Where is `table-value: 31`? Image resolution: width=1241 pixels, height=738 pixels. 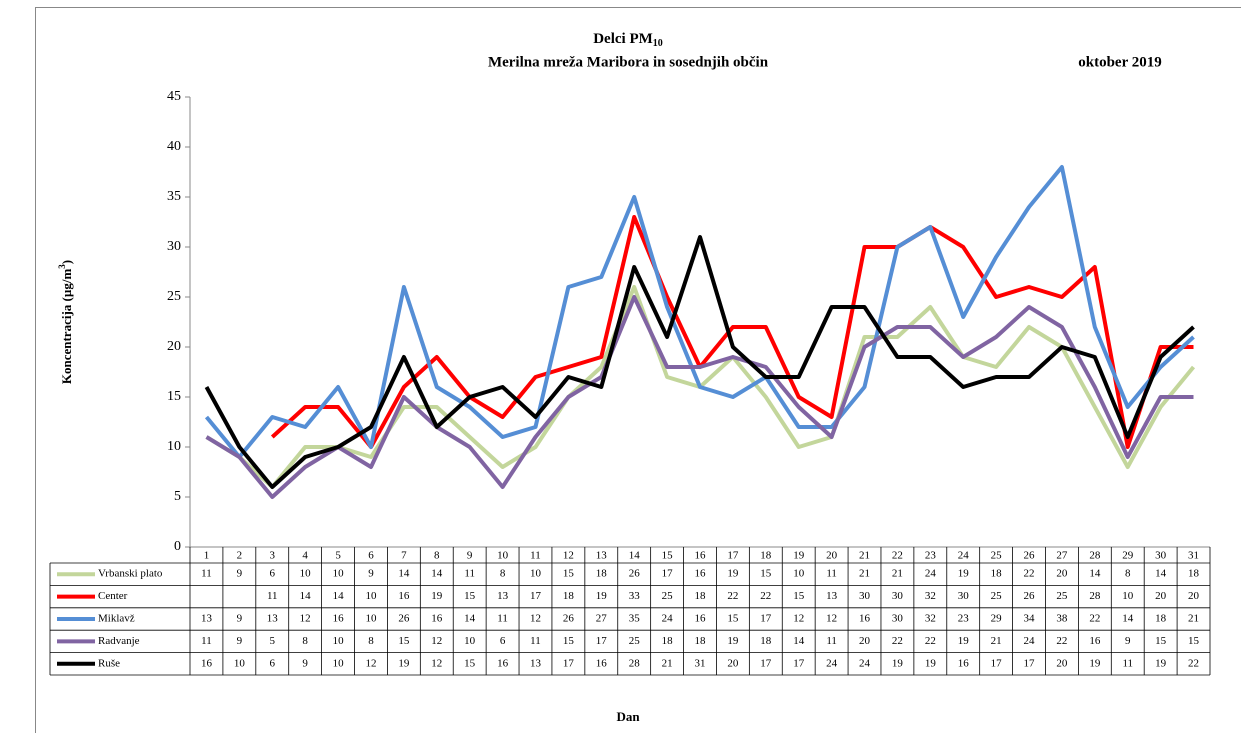
table-value: 31 is located at coordinates (700, 663).